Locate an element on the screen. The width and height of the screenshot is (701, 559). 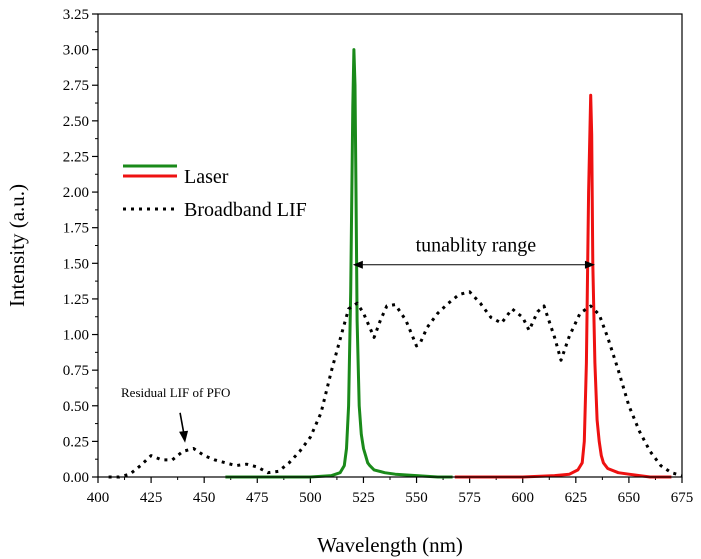
x-axis-title: Wavelength (nm) is located at coordinates (390, 545).